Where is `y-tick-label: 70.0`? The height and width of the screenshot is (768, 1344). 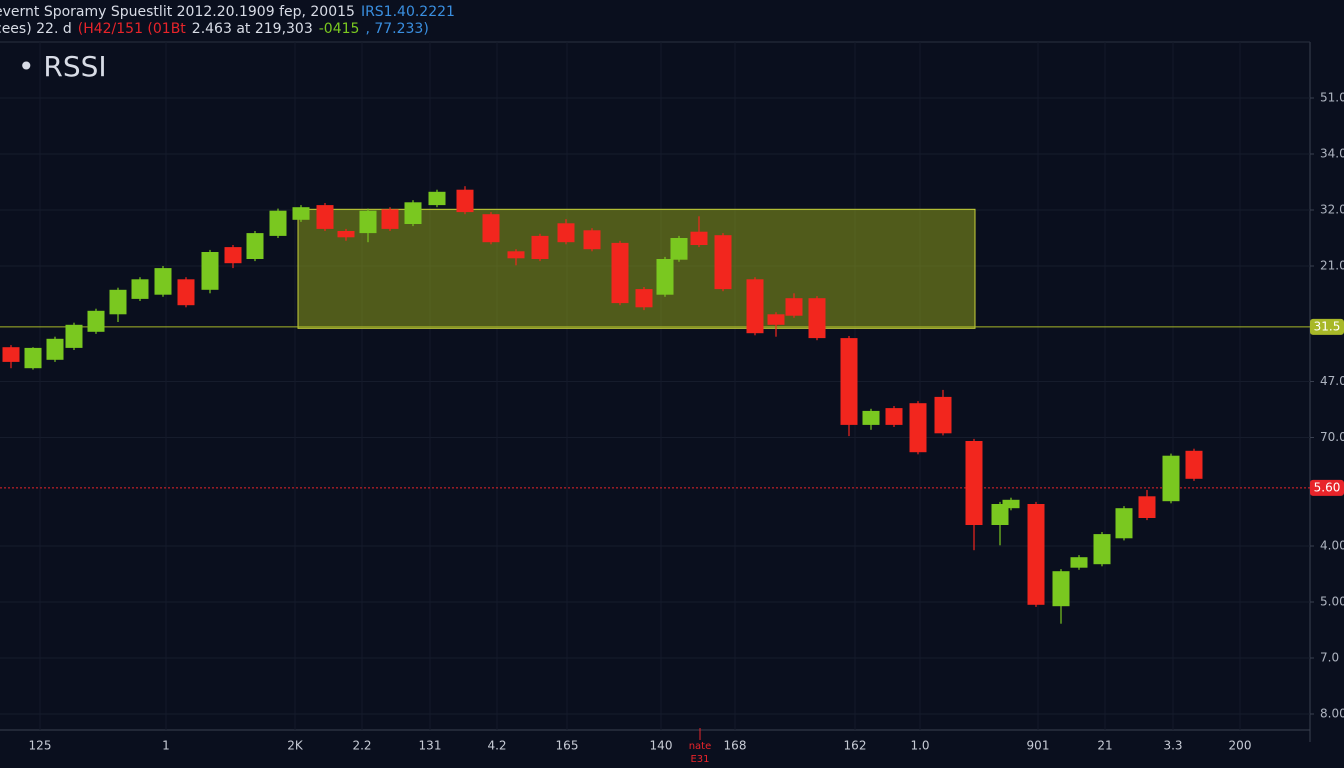 y-tick-label: 70.0 is located at coordinates (1332, 437).